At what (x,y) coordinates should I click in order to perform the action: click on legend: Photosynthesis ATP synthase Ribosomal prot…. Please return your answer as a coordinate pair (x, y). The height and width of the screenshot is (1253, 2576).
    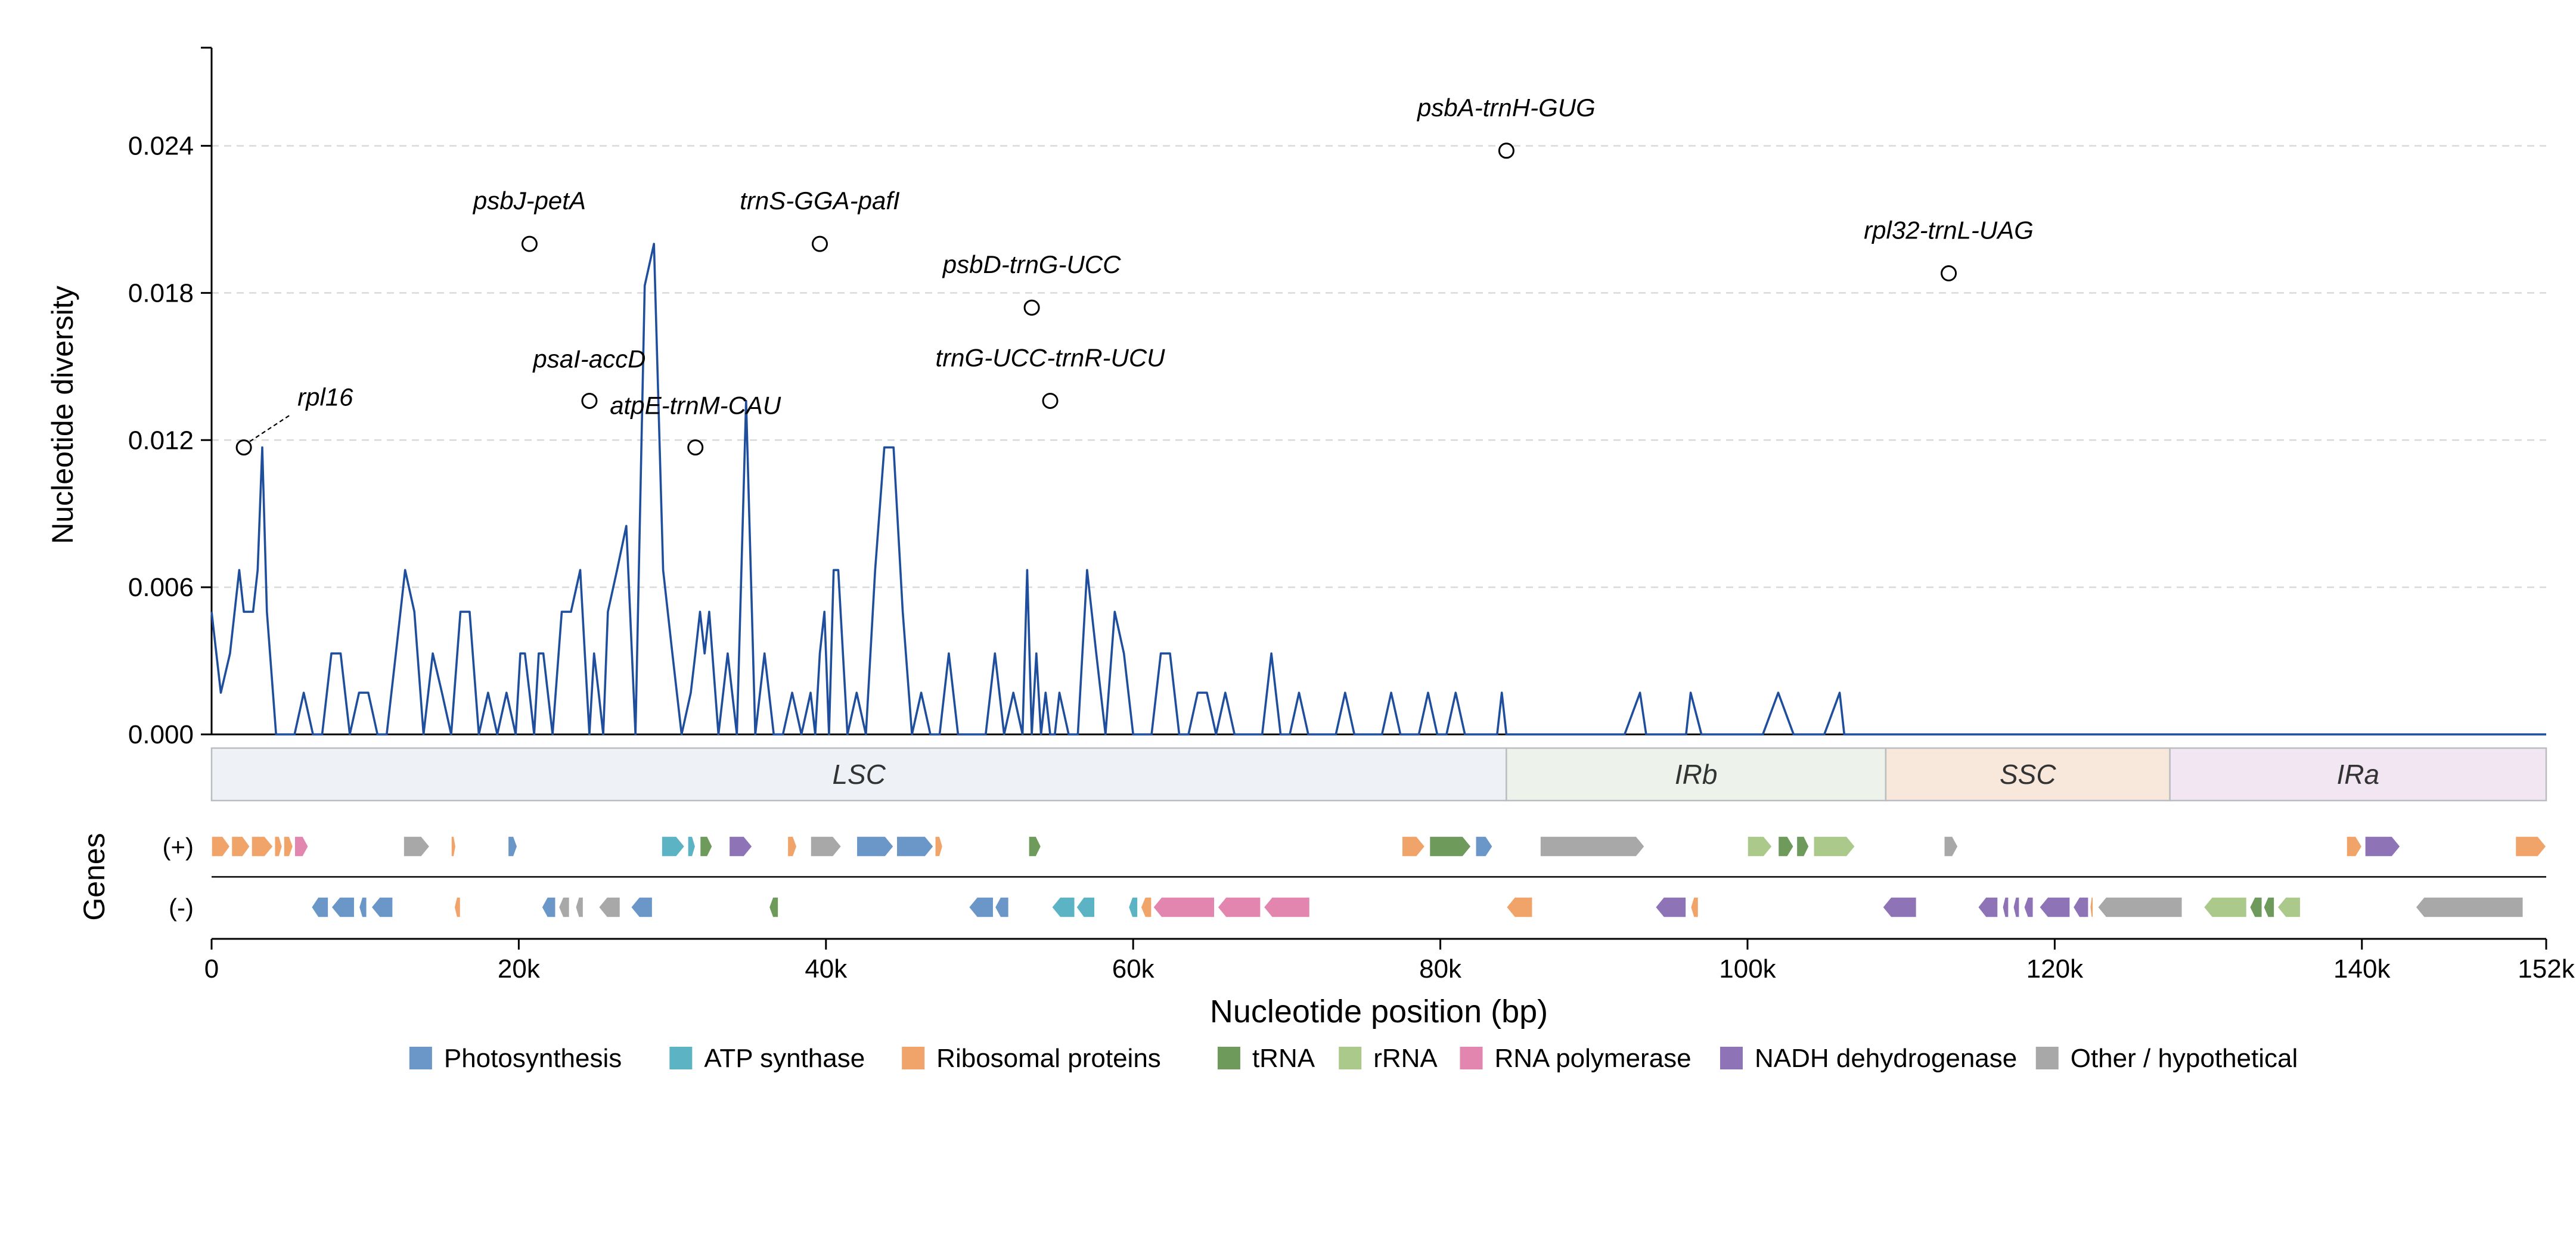
    Looking at the image, I should click on (1353, 1058).